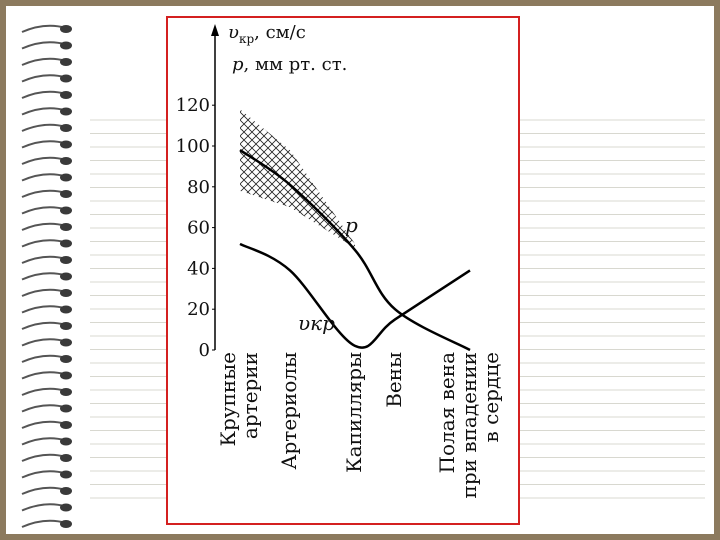 The width and height of the screenshot is (720, 540). I want to click on y-axis-label: υкр, см/с, so click(267, 34).